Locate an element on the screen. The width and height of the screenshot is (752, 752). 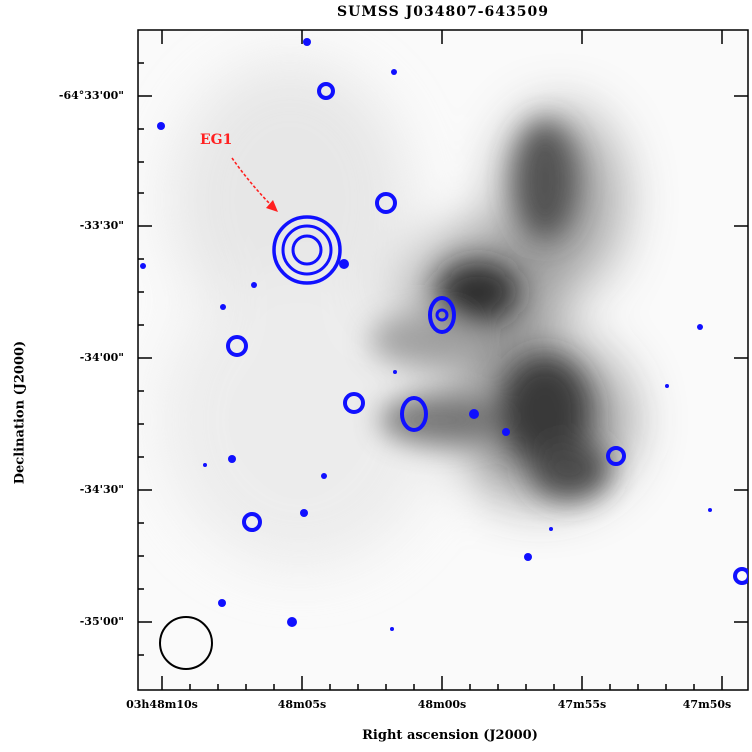
x-tick-label: 47m55s is located at coordinates (582, 704).